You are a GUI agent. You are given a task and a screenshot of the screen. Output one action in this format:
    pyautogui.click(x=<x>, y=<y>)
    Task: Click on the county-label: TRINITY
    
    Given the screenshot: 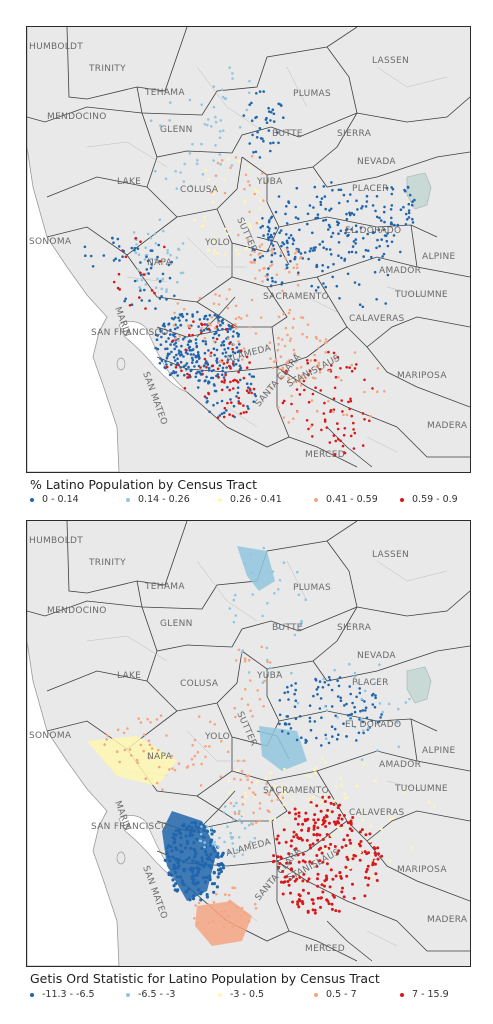 What is the action you would take?
    pyautogui.click(x=107, y=69)
    